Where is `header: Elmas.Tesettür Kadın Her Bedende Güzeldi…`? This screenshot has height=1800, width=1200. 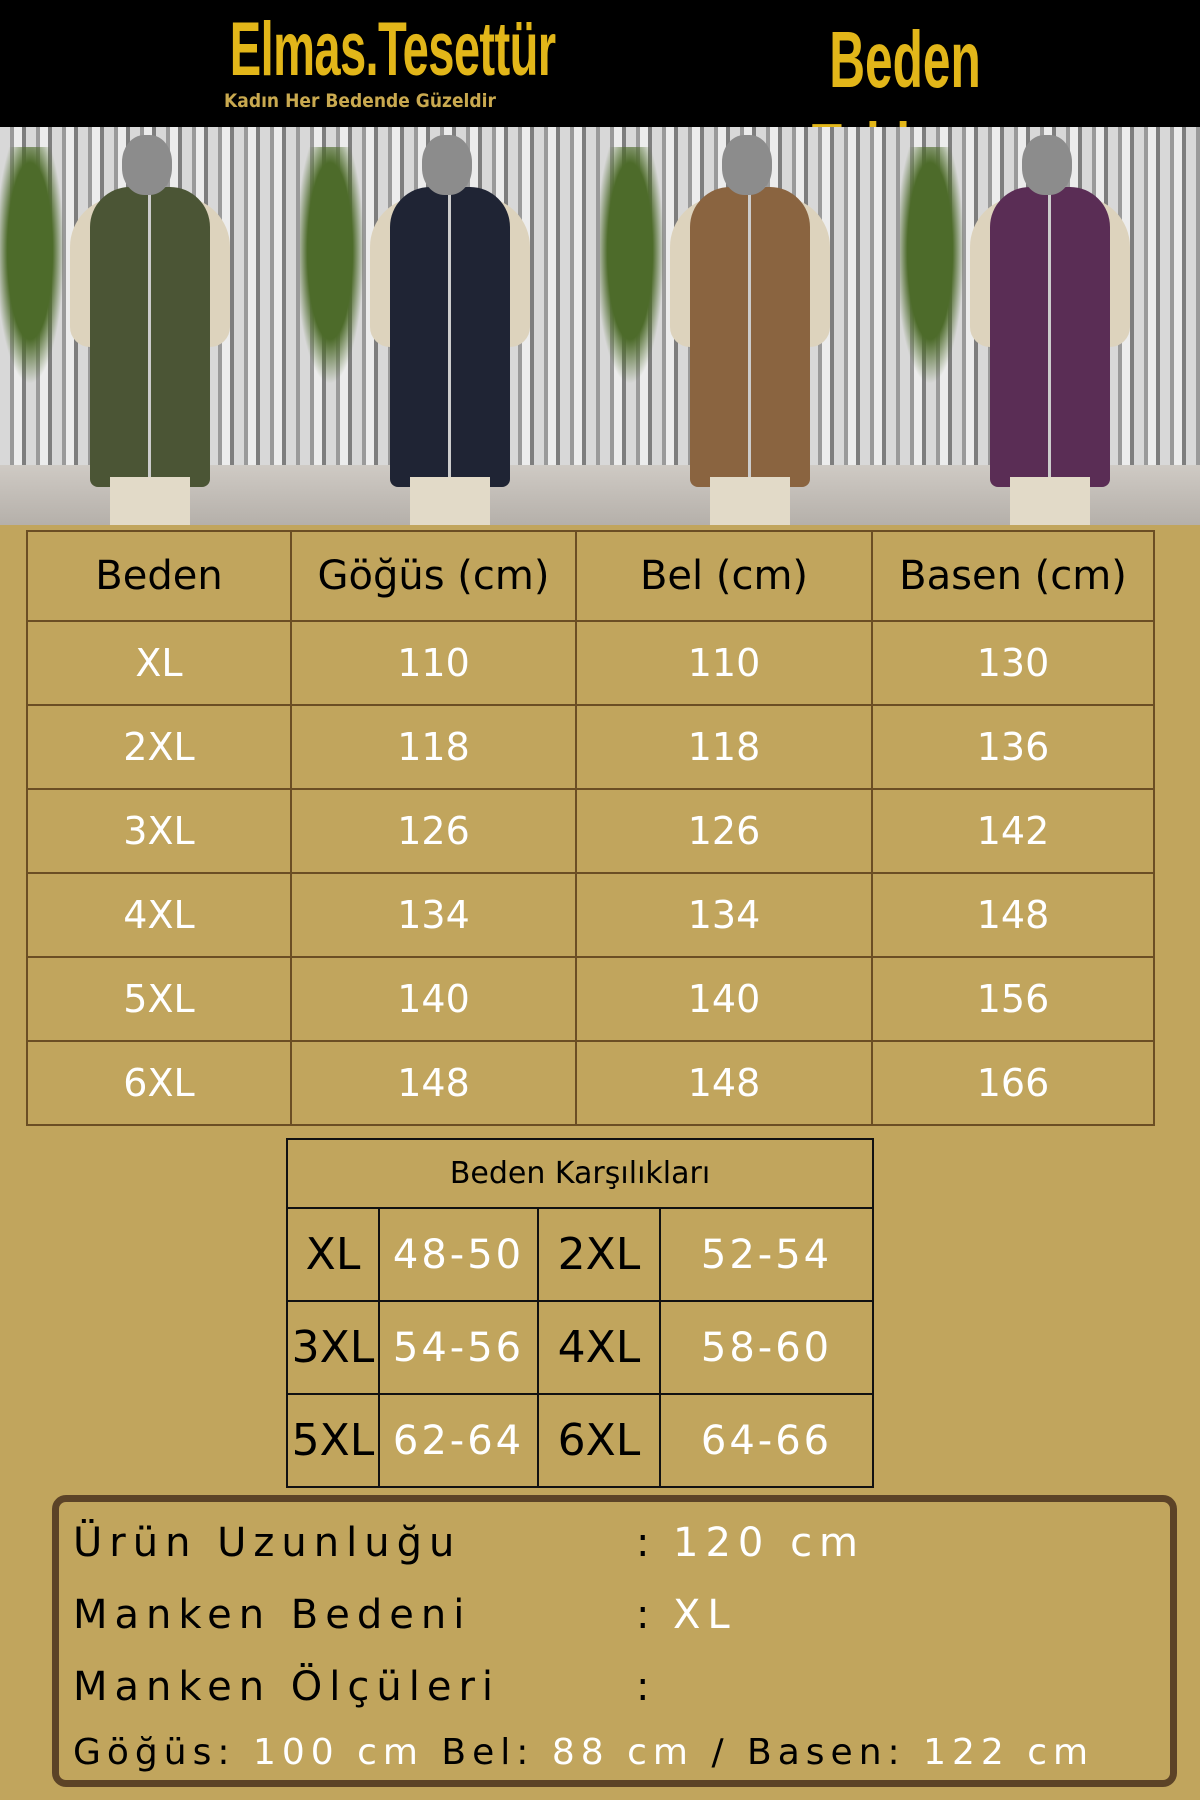 header: Elmas.Tesettür Kadın Her Bedende Güzeldi… is located at coordinates (600, 98).